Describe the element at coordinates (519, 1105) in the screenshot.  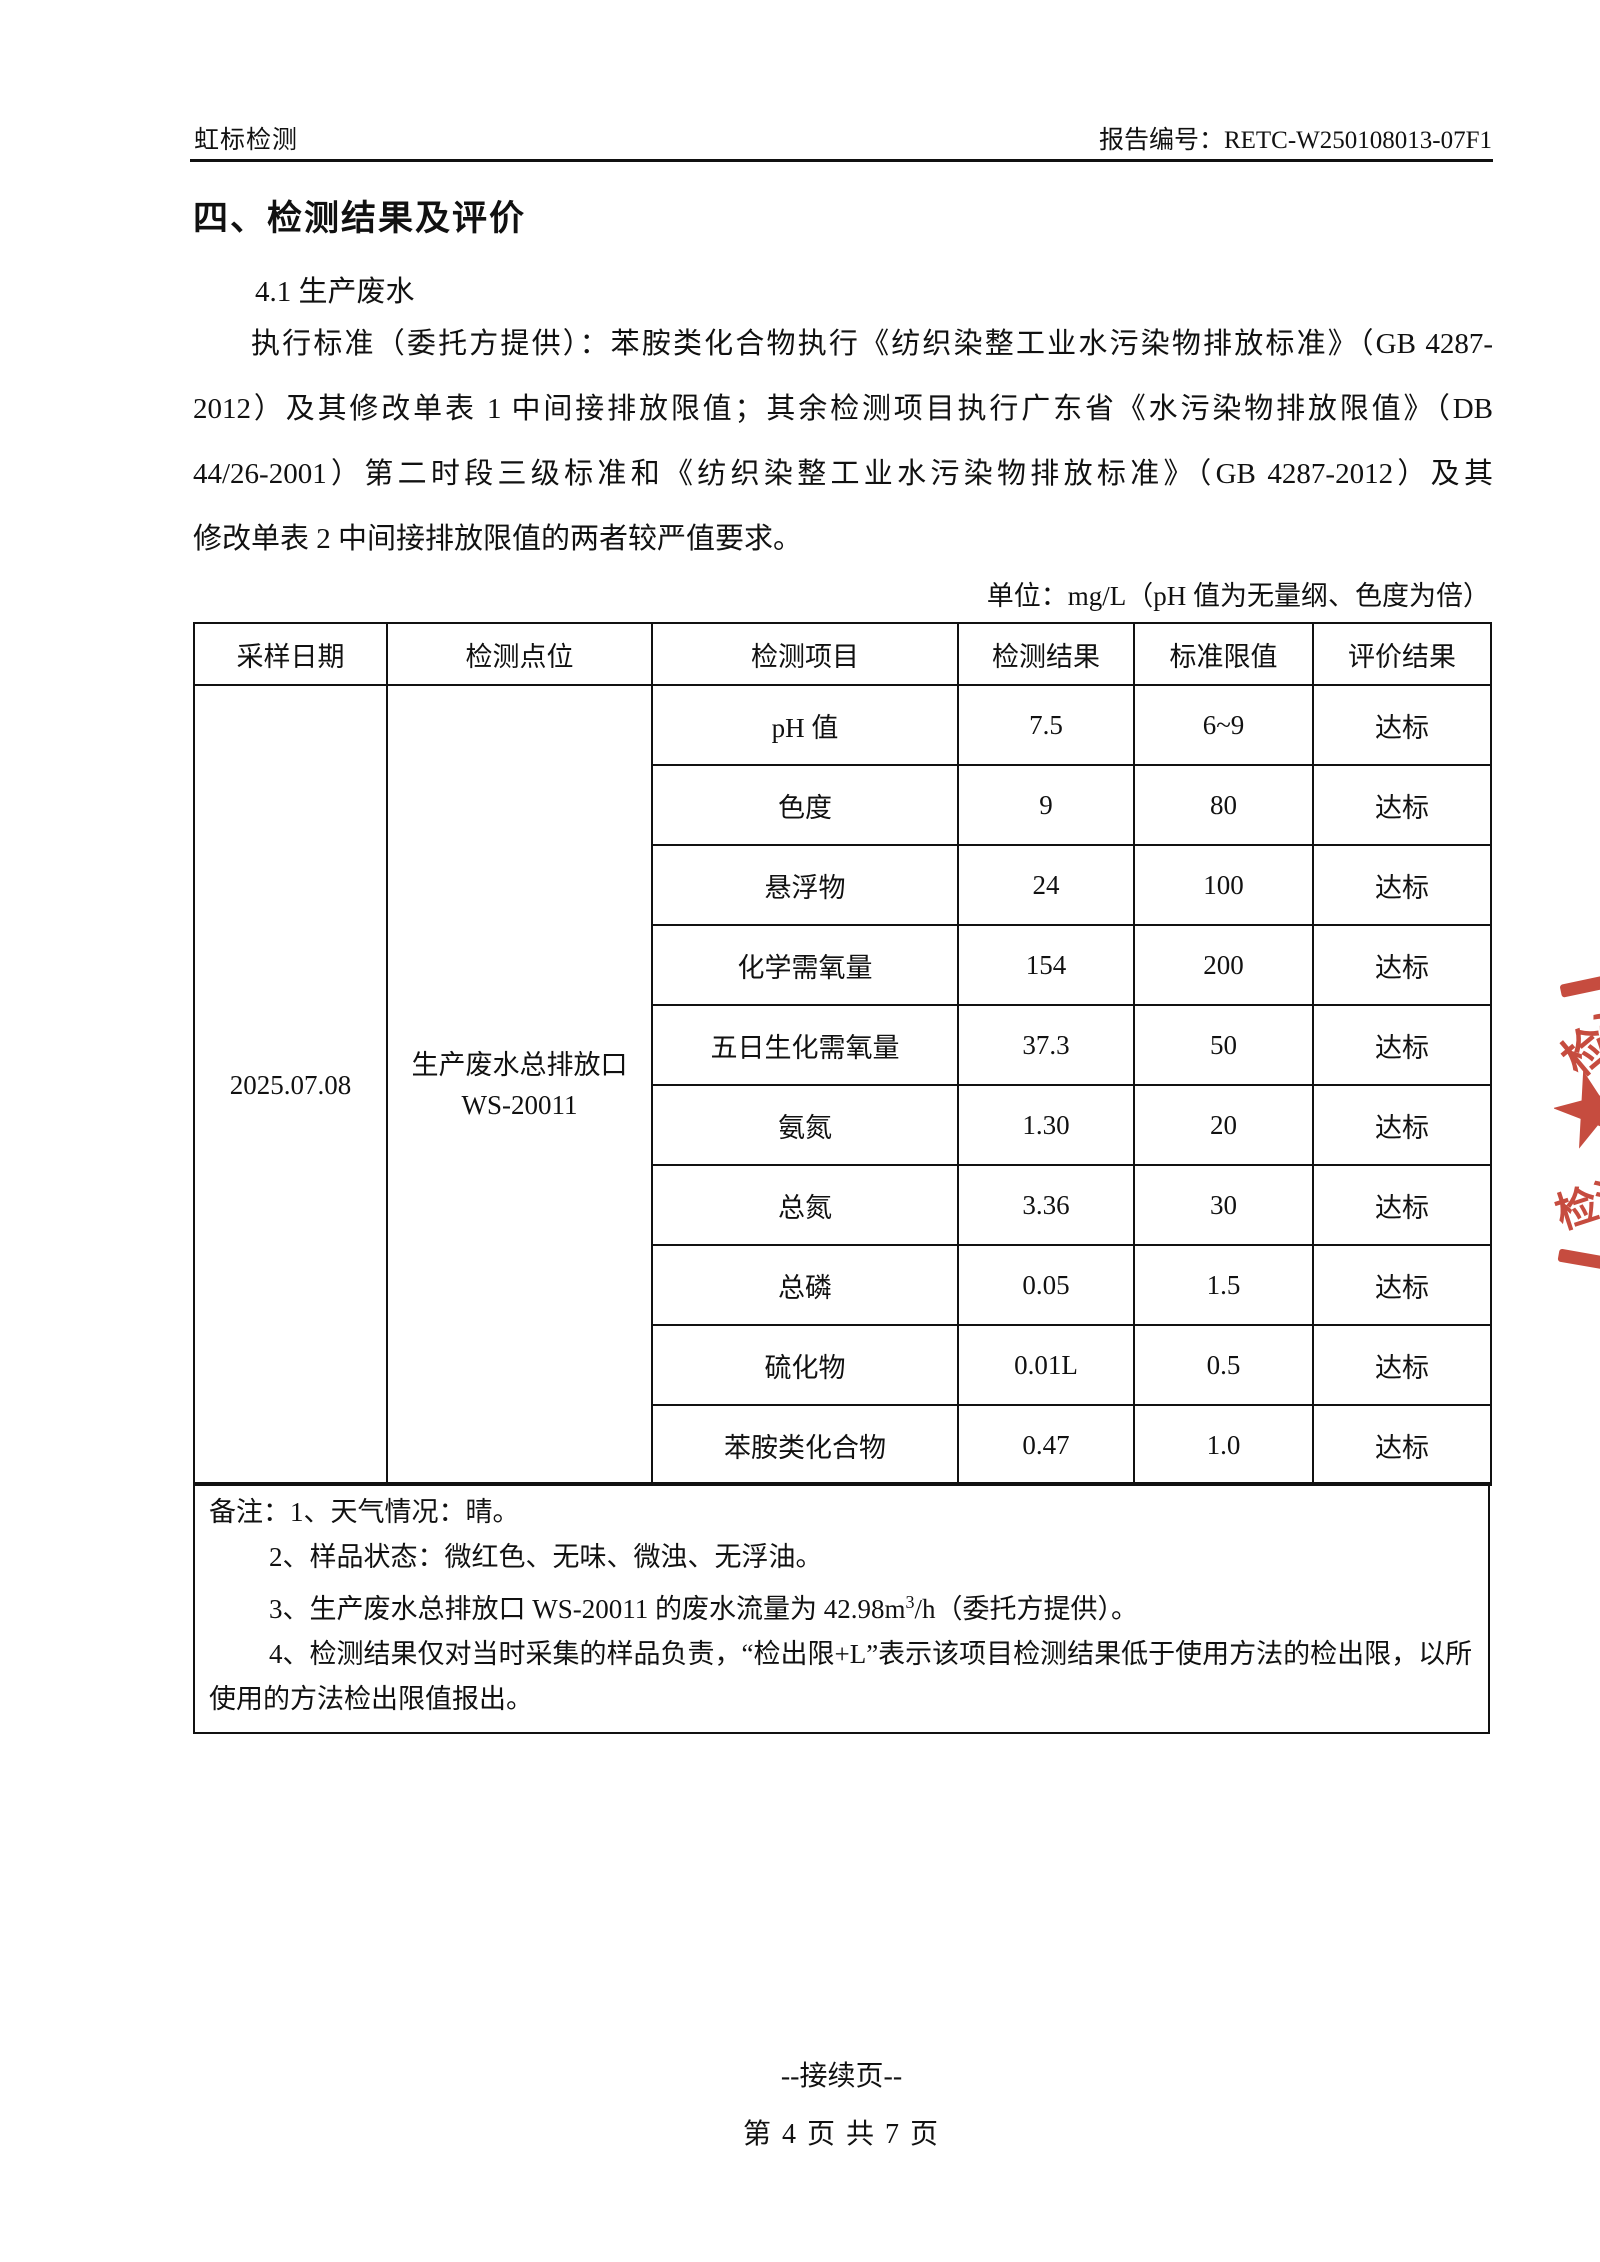
I see `sample-point-code: WS-20011` at that location.